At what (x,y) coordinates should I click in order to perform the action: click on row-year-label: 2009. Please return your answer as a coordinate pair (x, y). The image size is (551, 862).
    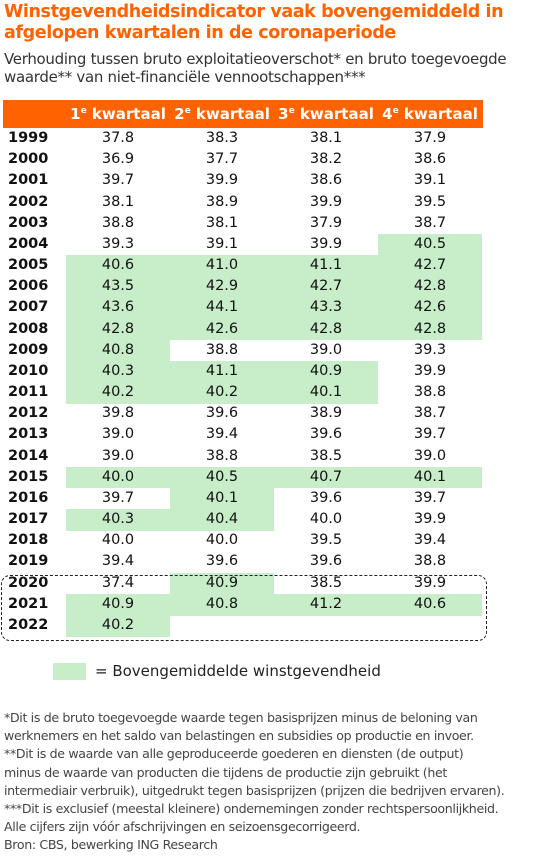
    Looking at the image, I should click on (28, 349).